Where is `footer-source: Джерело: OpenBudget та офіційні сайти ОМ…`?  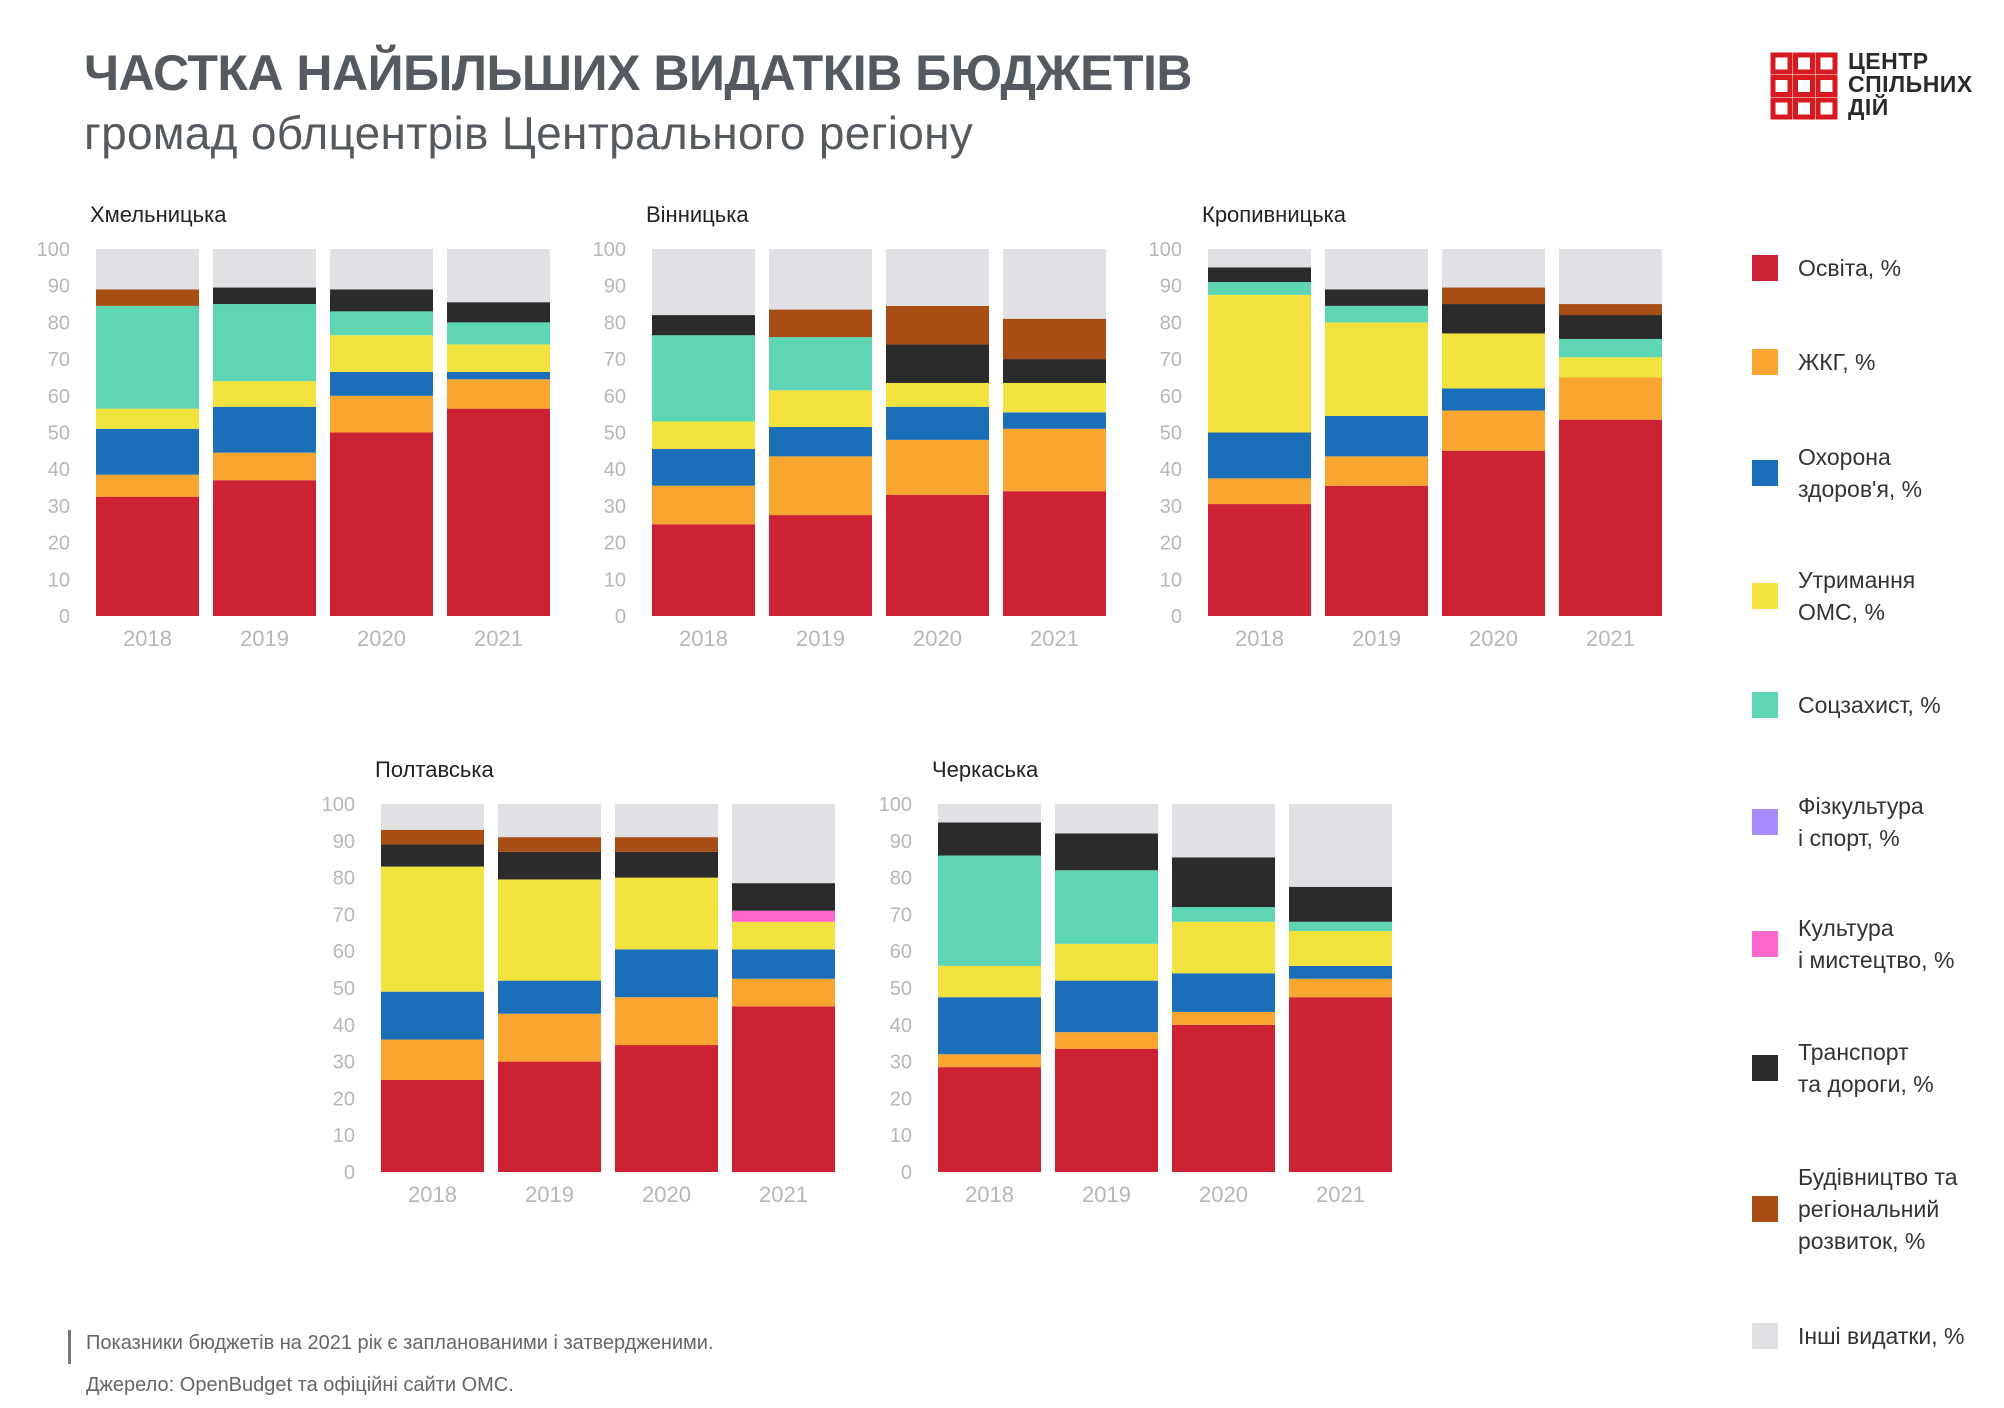
footer-source: Джерело: OpenBudget та офіційні сайти ОМ… is located at coordinates (300, 1385).